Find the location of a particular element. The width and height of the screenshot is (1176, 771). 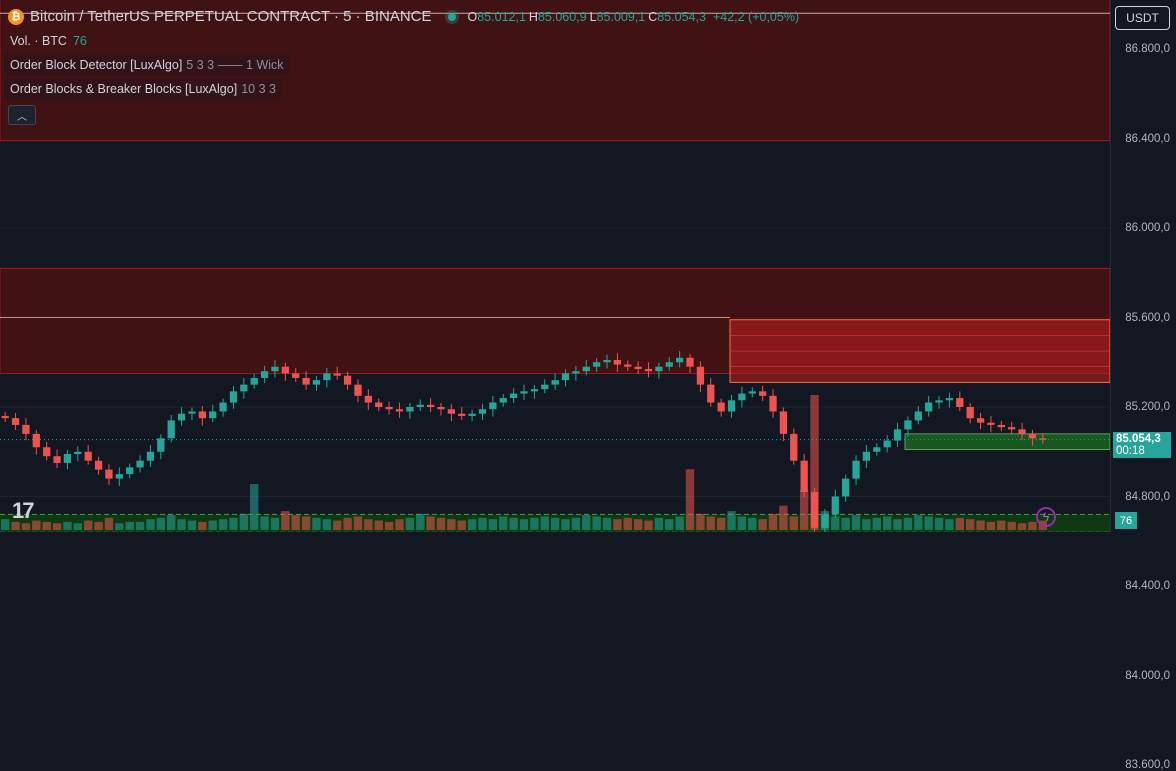

bar-countdown: 00:18 is located at coordinates (1130, 450).